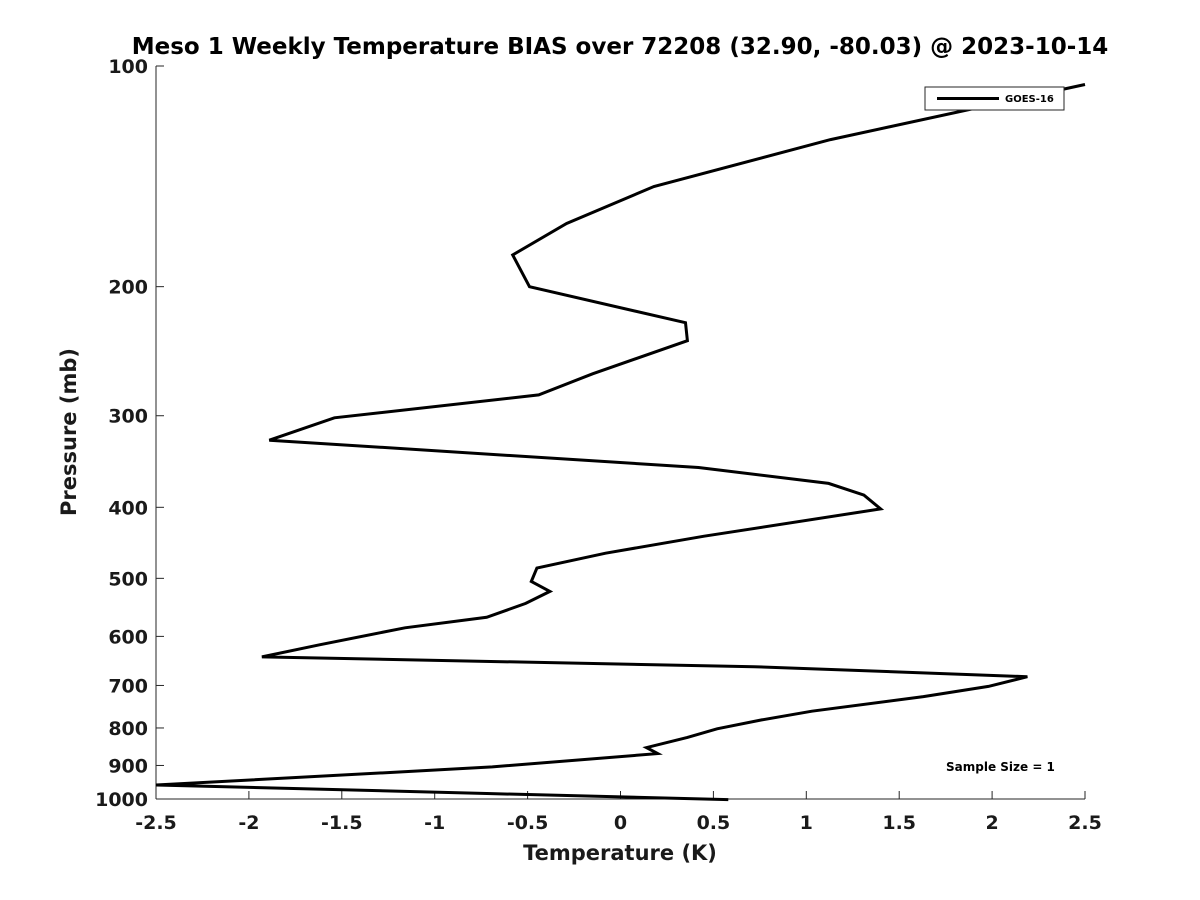  What do you see at coordinates (342, 823) in the screenshot?
I see `x-tick-label: -1.5` at bounding box center [342, 823].